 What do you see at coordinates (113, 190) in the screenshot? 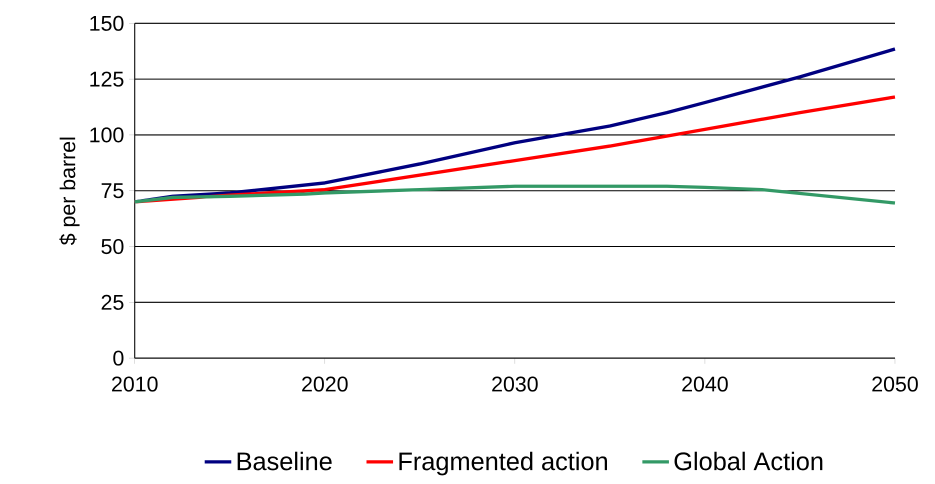
I see `y-tick-label: 75` at bounding box center [113, 190].